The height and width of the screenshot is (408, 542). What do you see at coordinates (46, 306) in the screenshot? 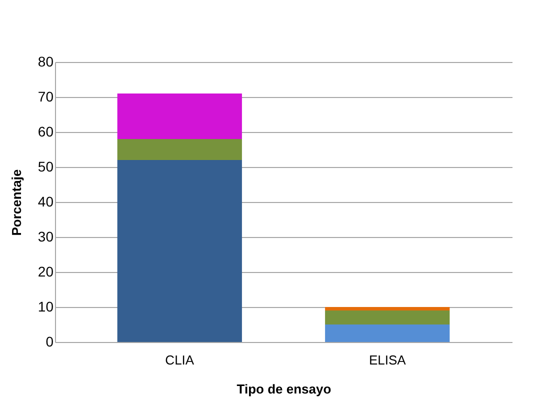
I see `y-tick-label: 10` at bounding box center [46, 306].